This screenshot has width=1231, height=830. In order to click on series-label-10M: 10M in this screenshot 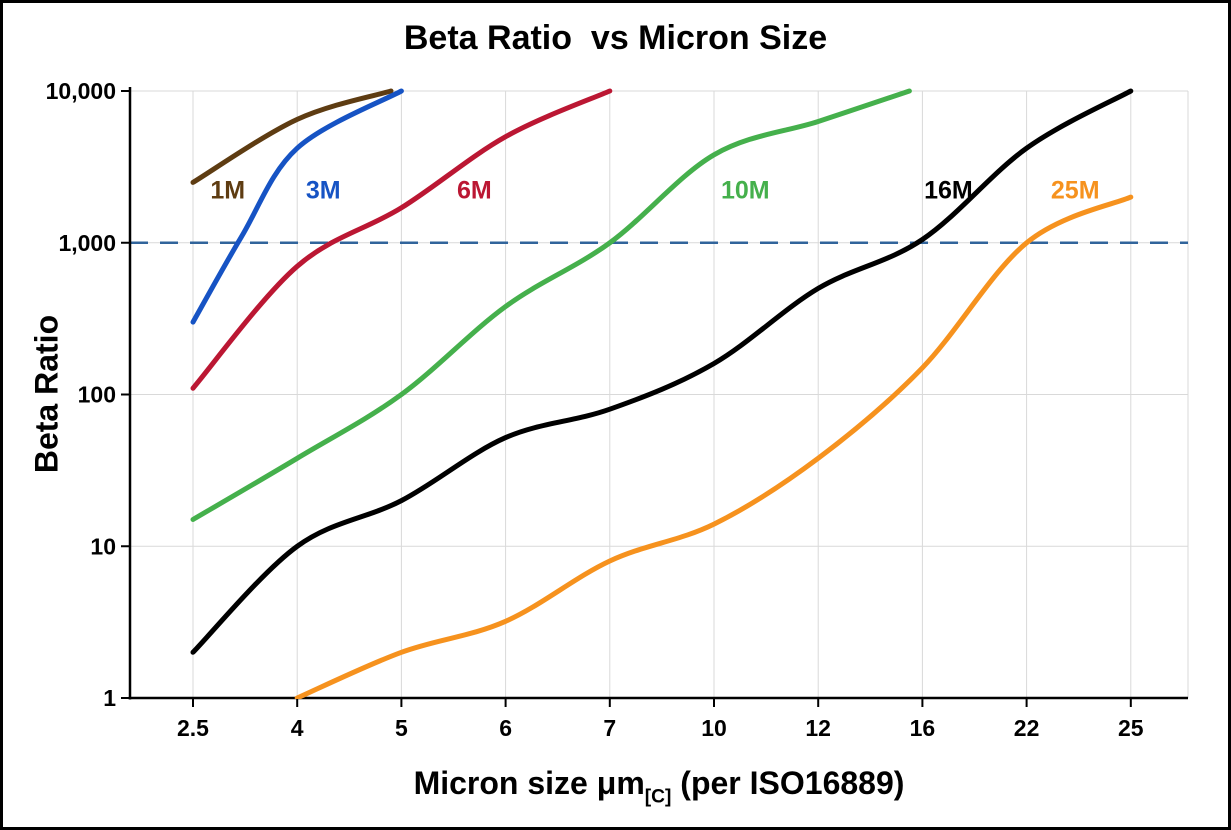, I will do `click(745, 190)`.